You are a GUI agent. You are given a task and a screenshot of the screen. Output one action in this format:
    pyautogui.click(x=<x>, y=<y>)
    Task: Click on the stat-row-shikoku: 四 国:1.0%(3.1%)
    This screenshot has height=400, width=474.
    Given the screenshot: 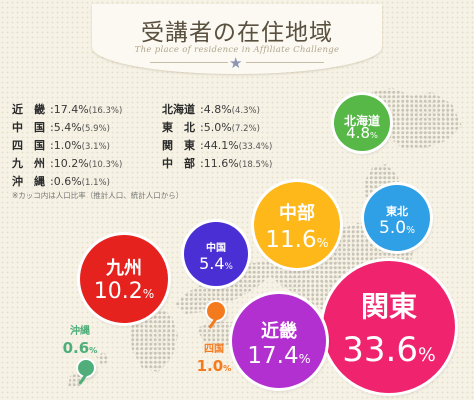 What is the action you would take?
    pyautogui.click(x=61, y=145)
    